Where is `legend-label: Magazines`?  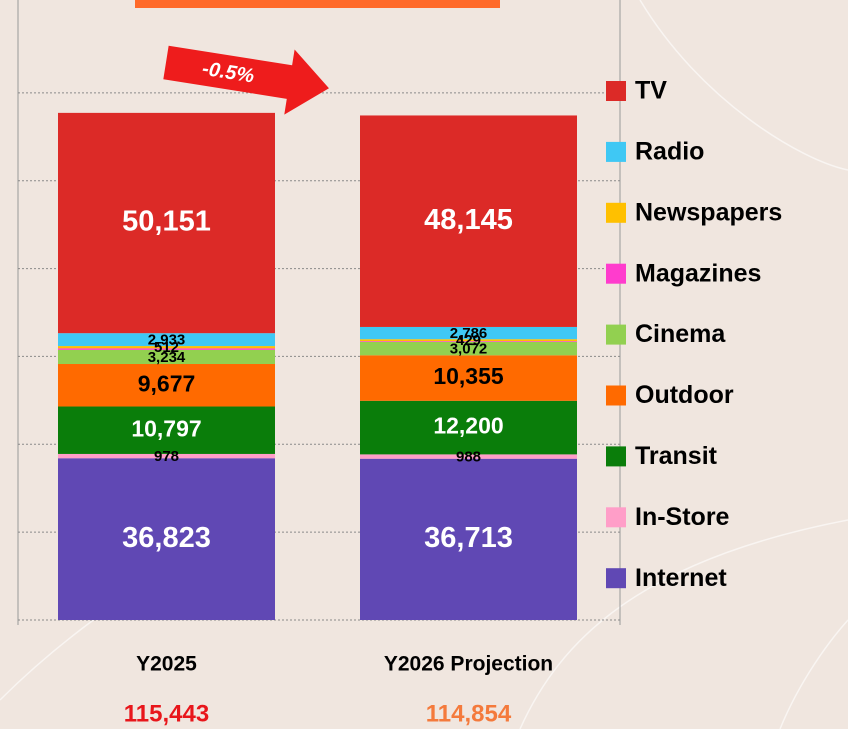
legend-label: Magazines is located at coordinates (698, 273).